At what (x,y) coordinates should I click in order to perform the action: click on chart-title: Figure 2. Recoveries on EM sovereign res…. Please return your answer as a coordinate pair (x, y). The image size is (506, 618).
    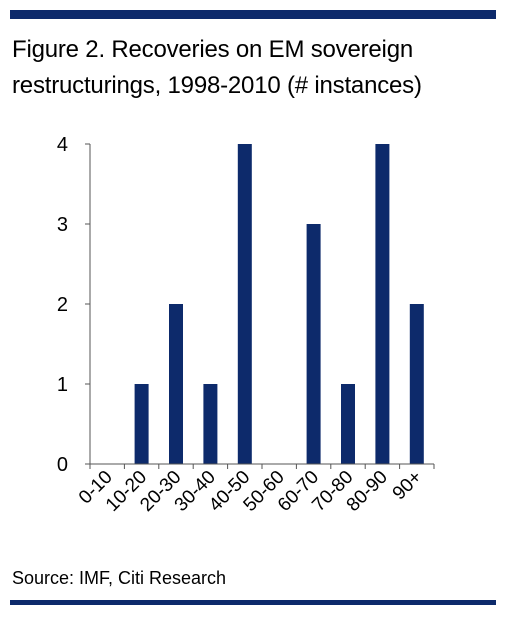
    Looking at the image, I should click on (217, 67).